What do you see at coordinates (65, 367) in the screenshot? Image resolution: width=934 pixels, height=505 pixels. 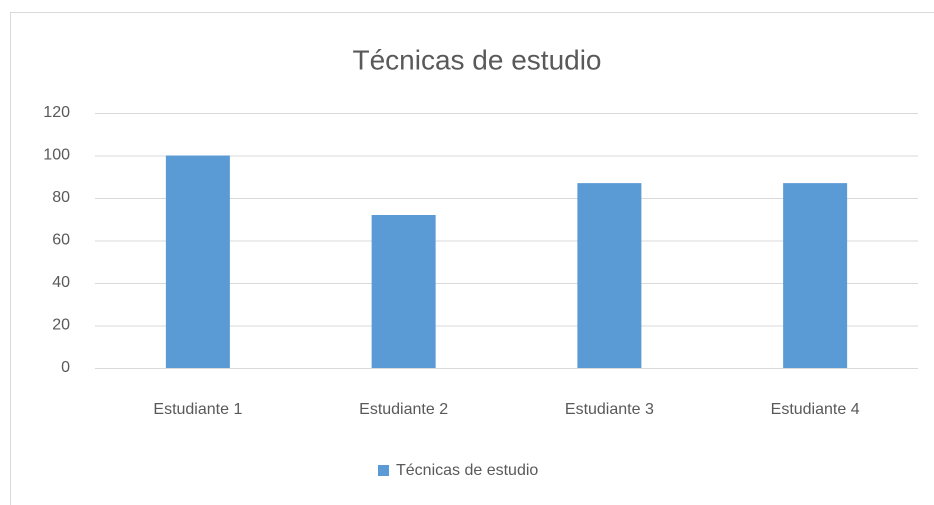 I see `y-tick-label: 0` at bounding box center [65, 367].